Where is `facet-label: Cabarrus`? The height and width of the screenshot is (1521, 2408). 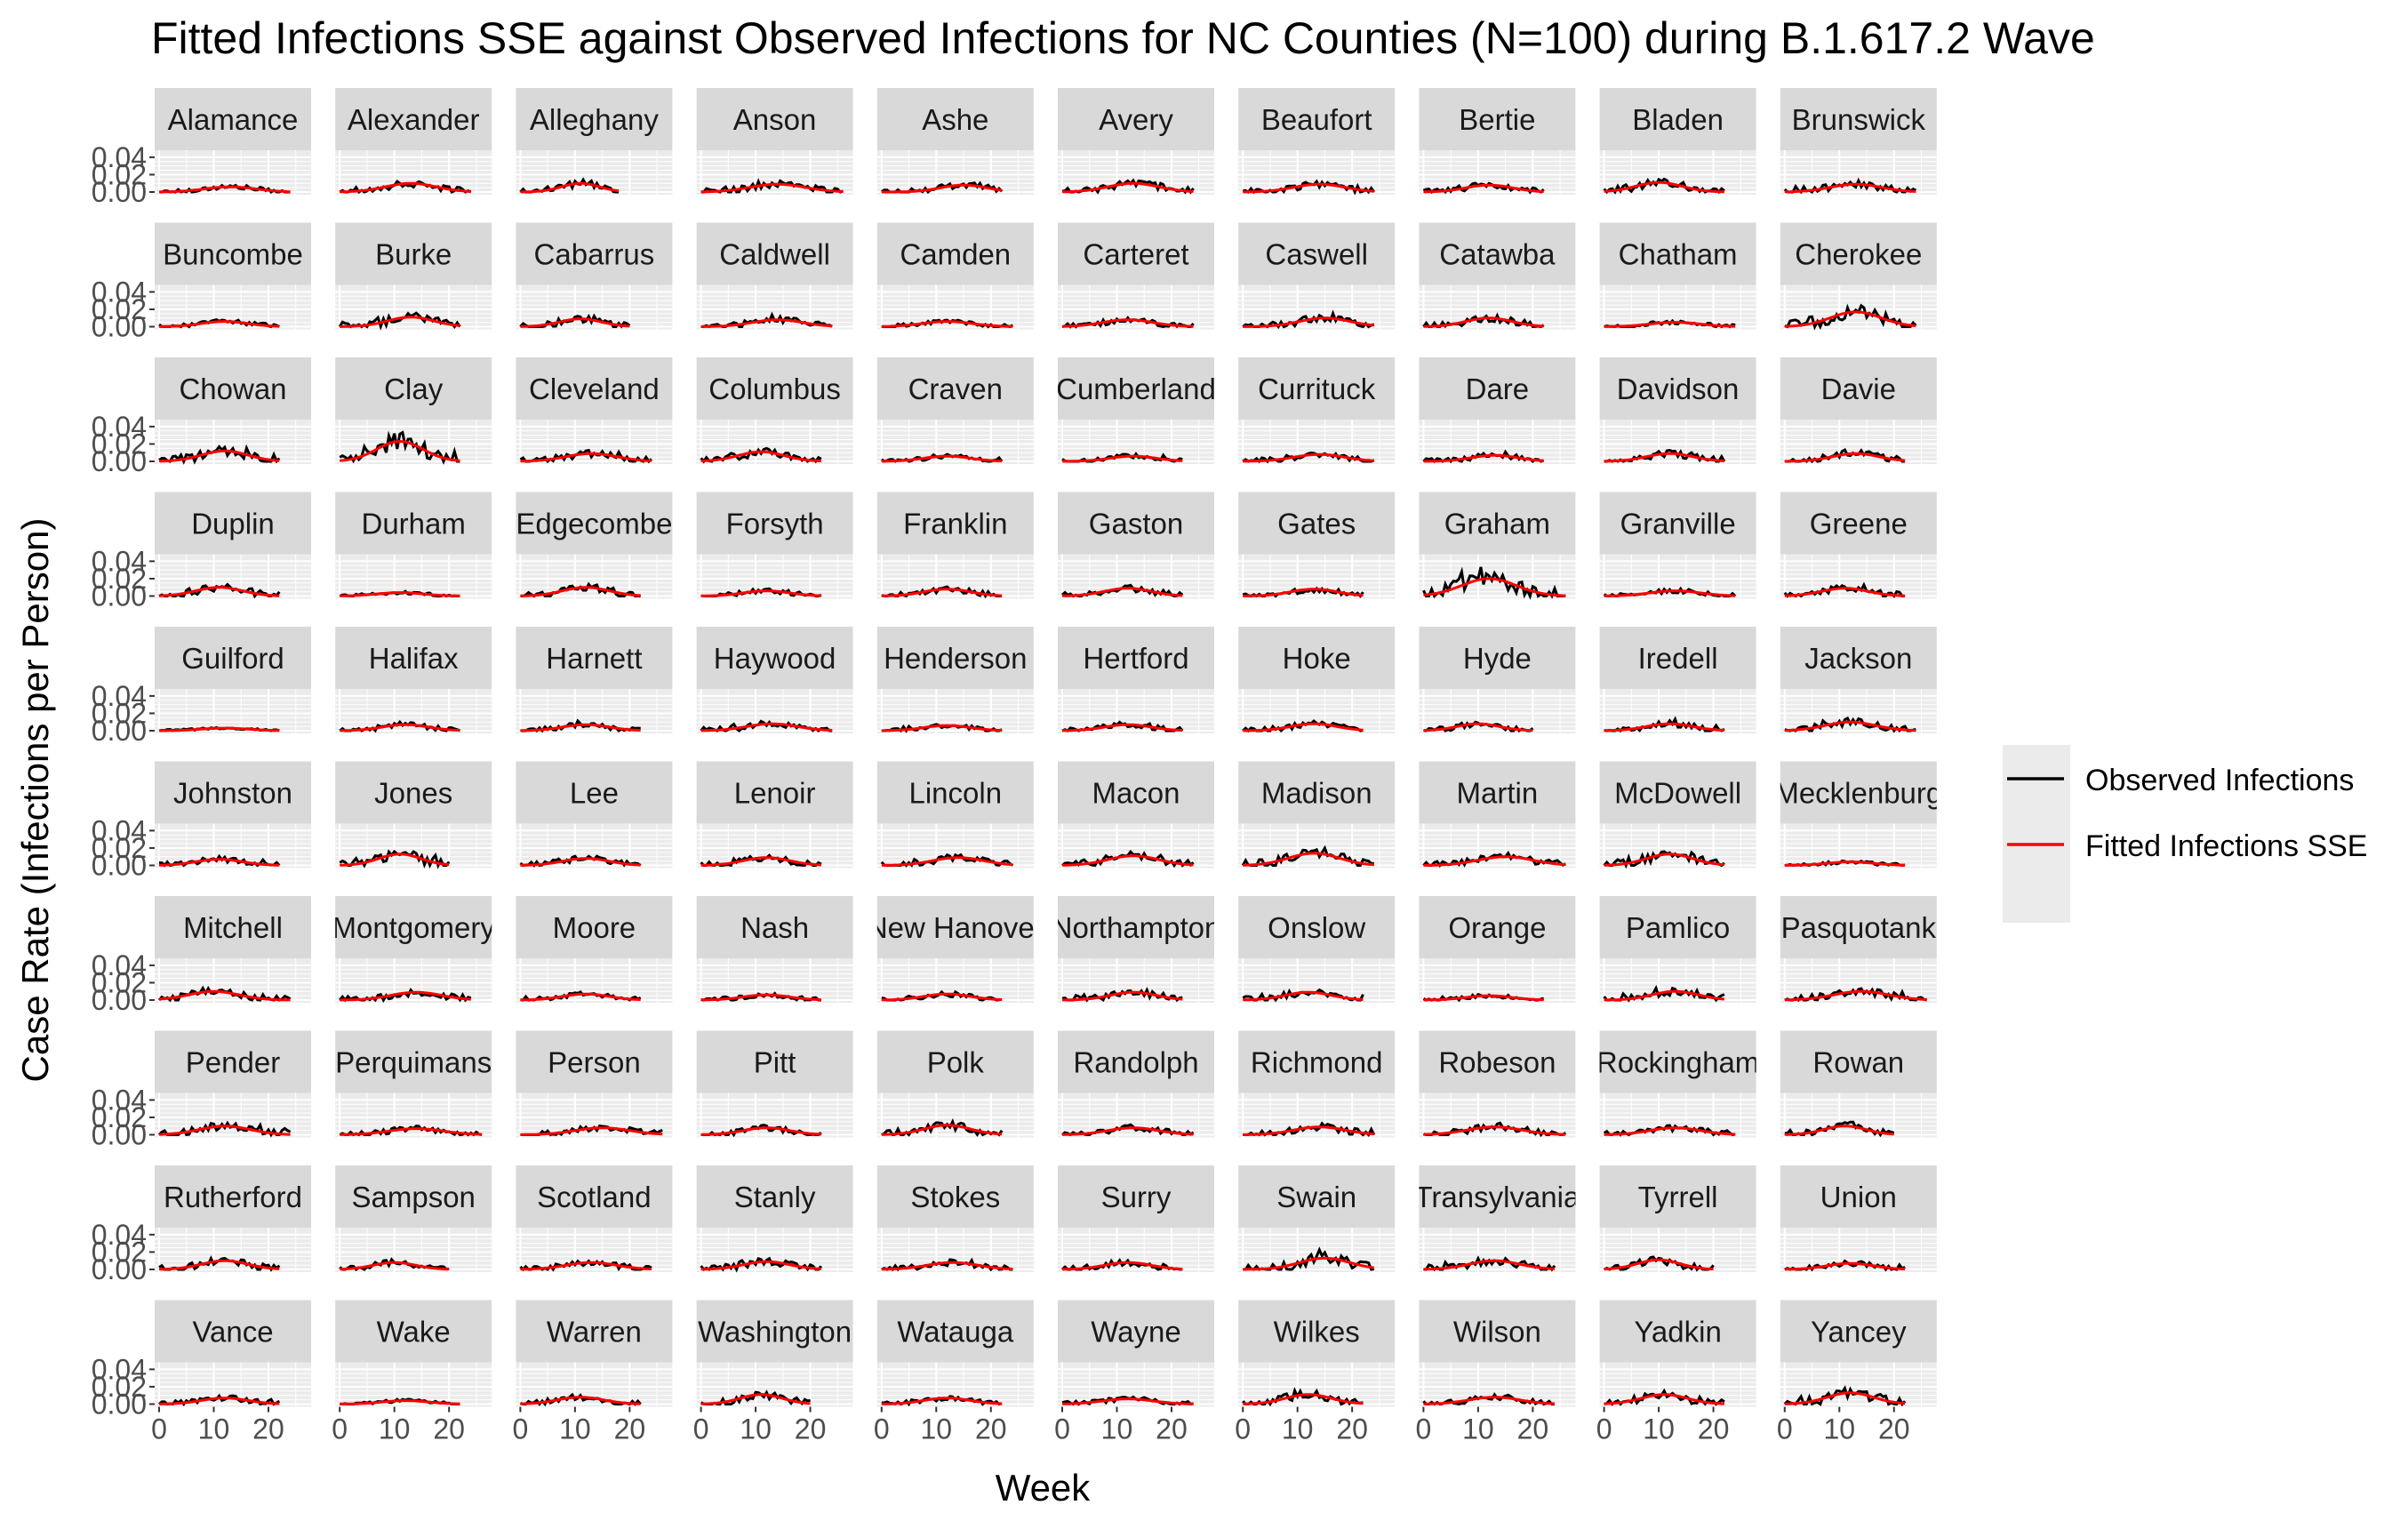 facet-label: Cabarrus is located at coordinates (594, 254).